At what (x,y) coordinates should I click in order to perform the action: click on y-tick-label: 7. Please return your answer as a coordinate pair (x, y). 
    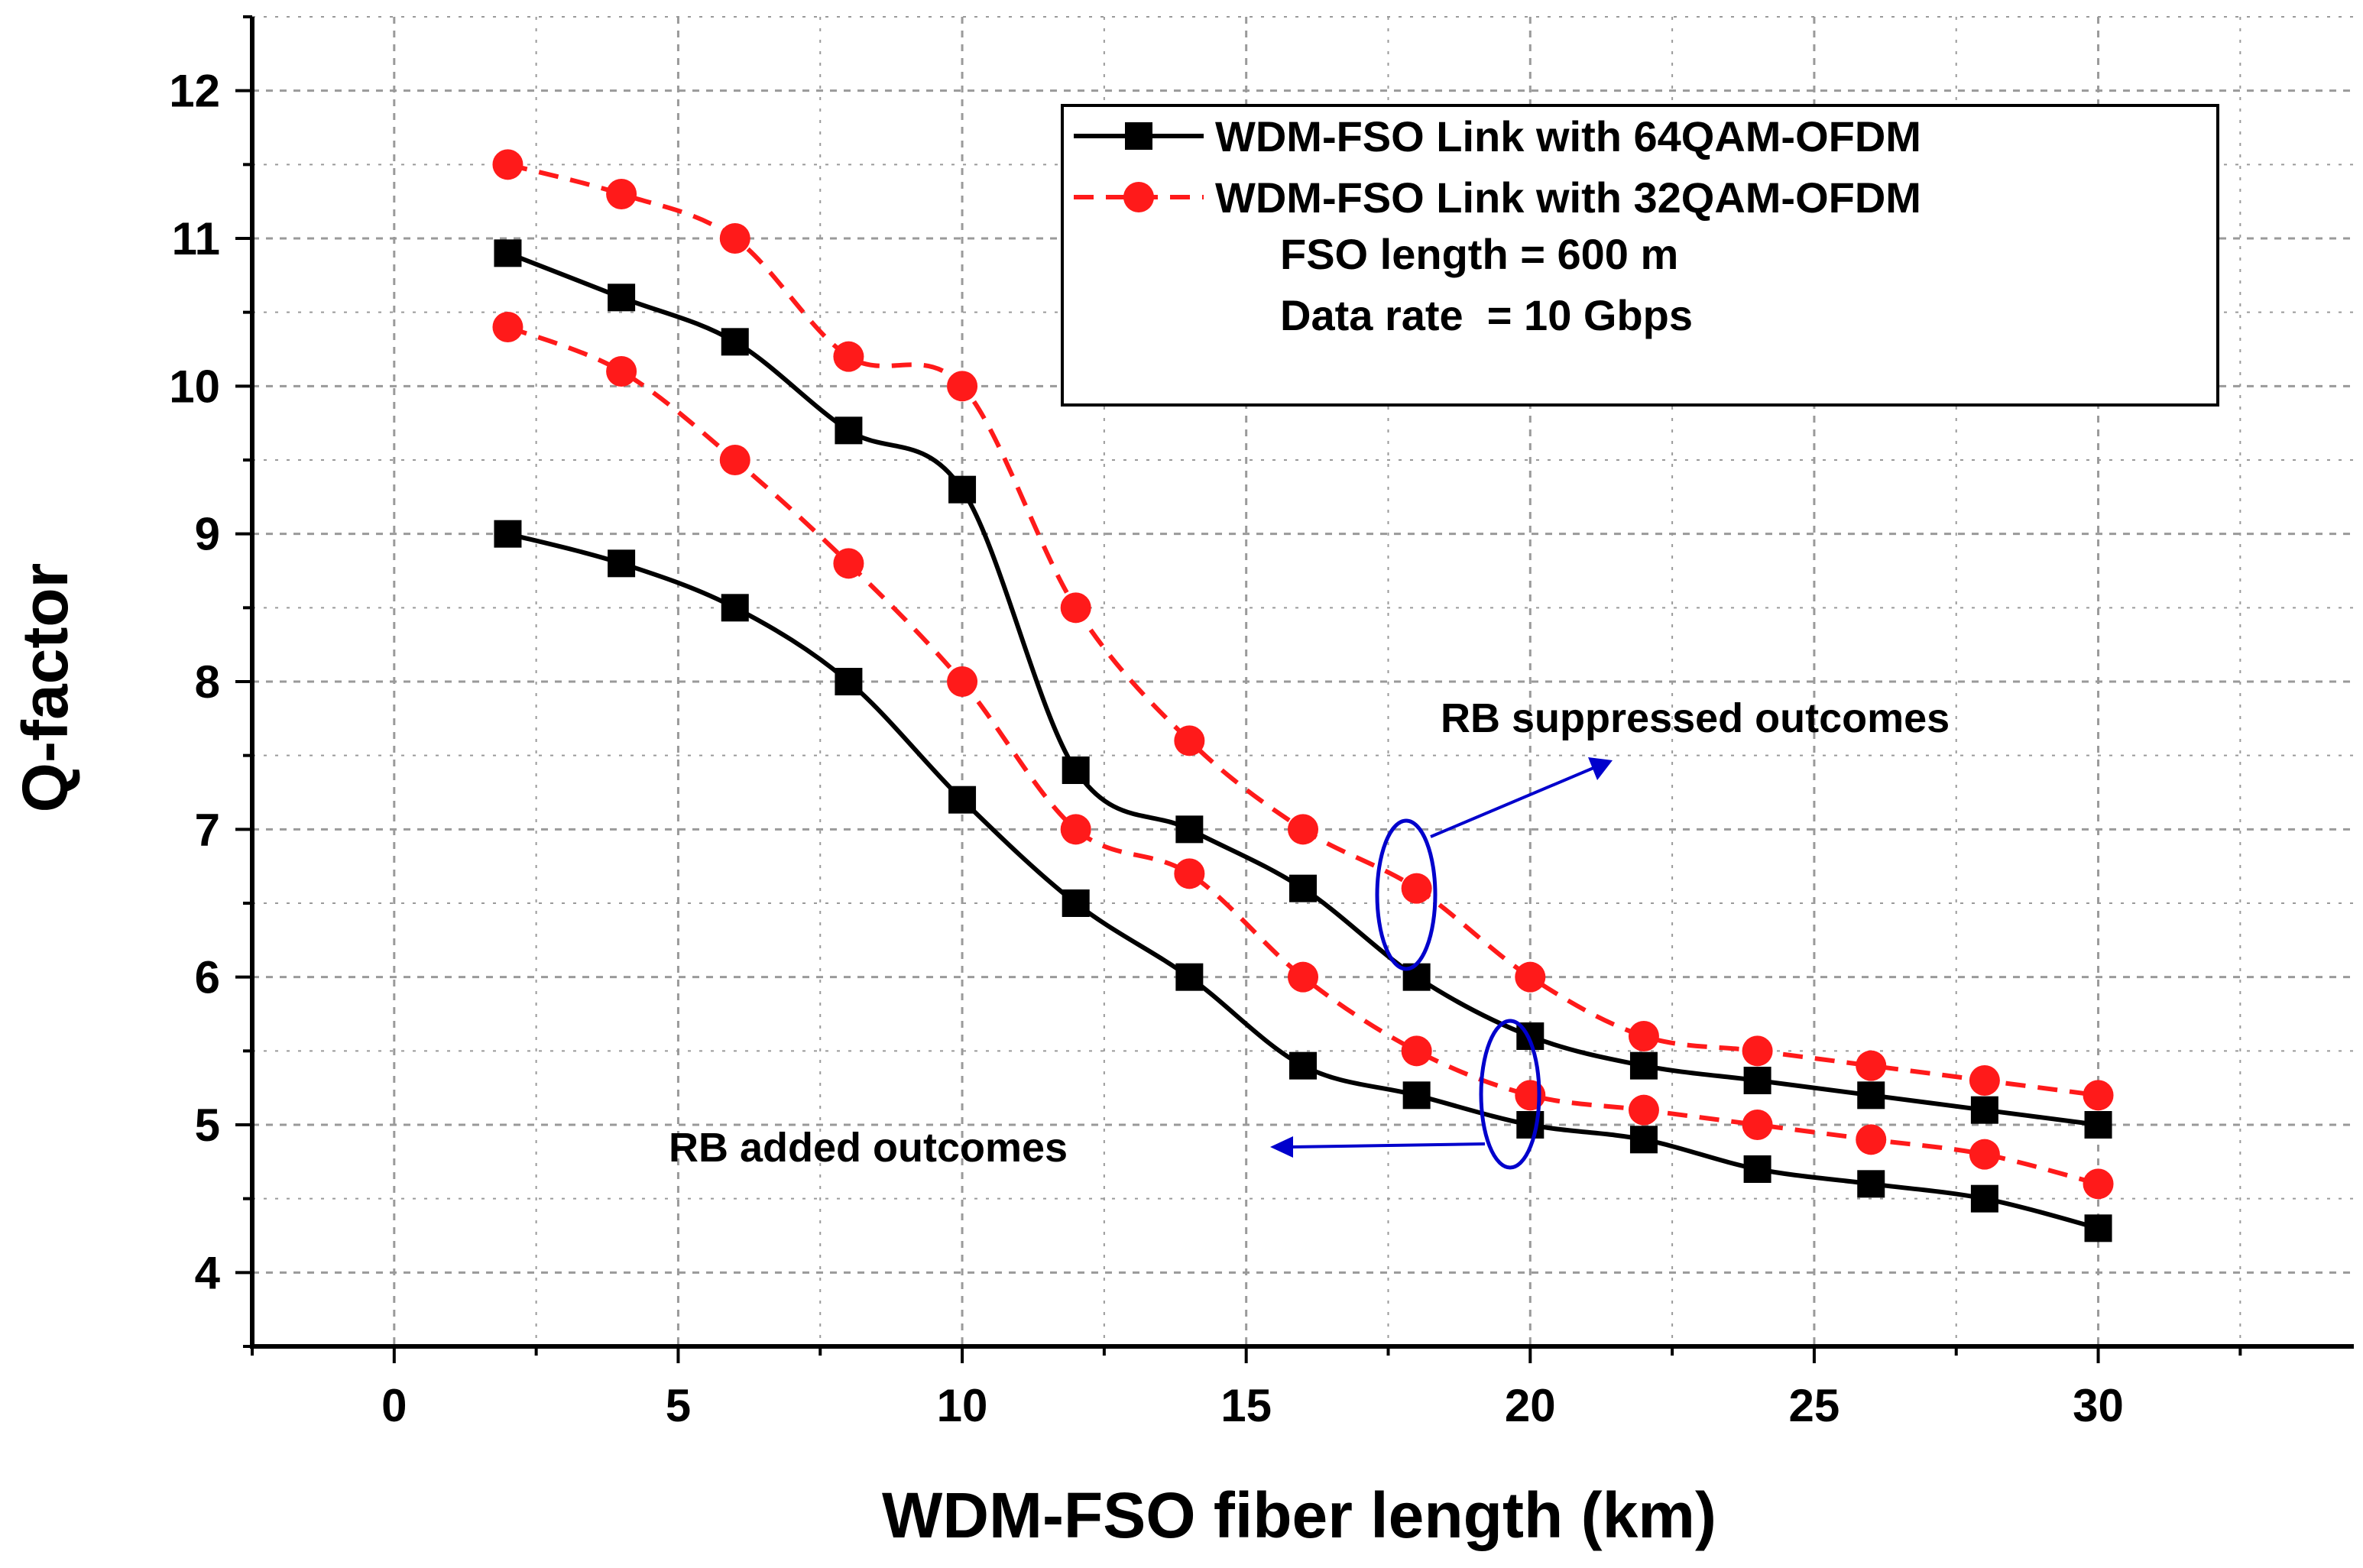
    Looking at the image, I should click on (207, 829).